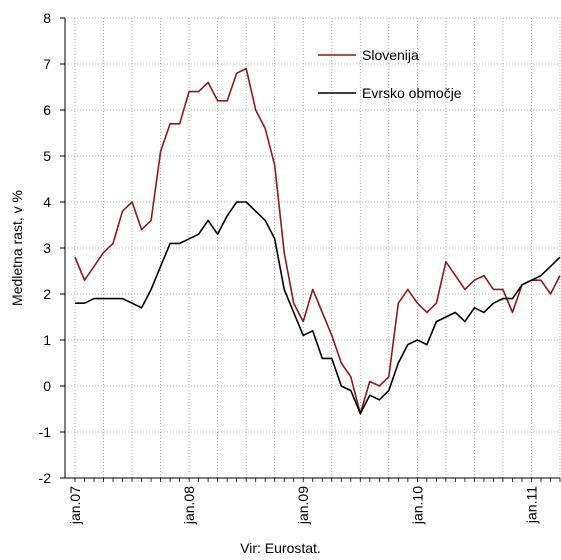 Image resolution: width=561 pixels, height=560 pixels. What do you see at coordinates (280, 548) in the screenshot?
I see `source-note: Vir: Eurostat.` at bounding box center [280, 548].